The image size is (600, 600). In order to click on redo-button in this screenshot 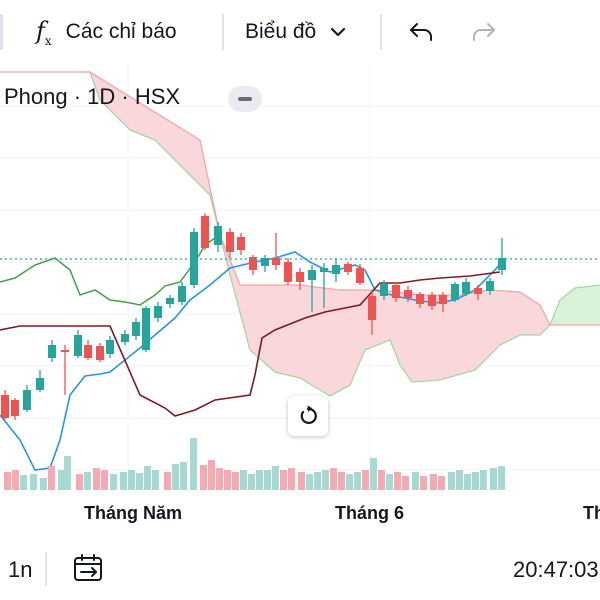, I will do `click(484, 32)`.